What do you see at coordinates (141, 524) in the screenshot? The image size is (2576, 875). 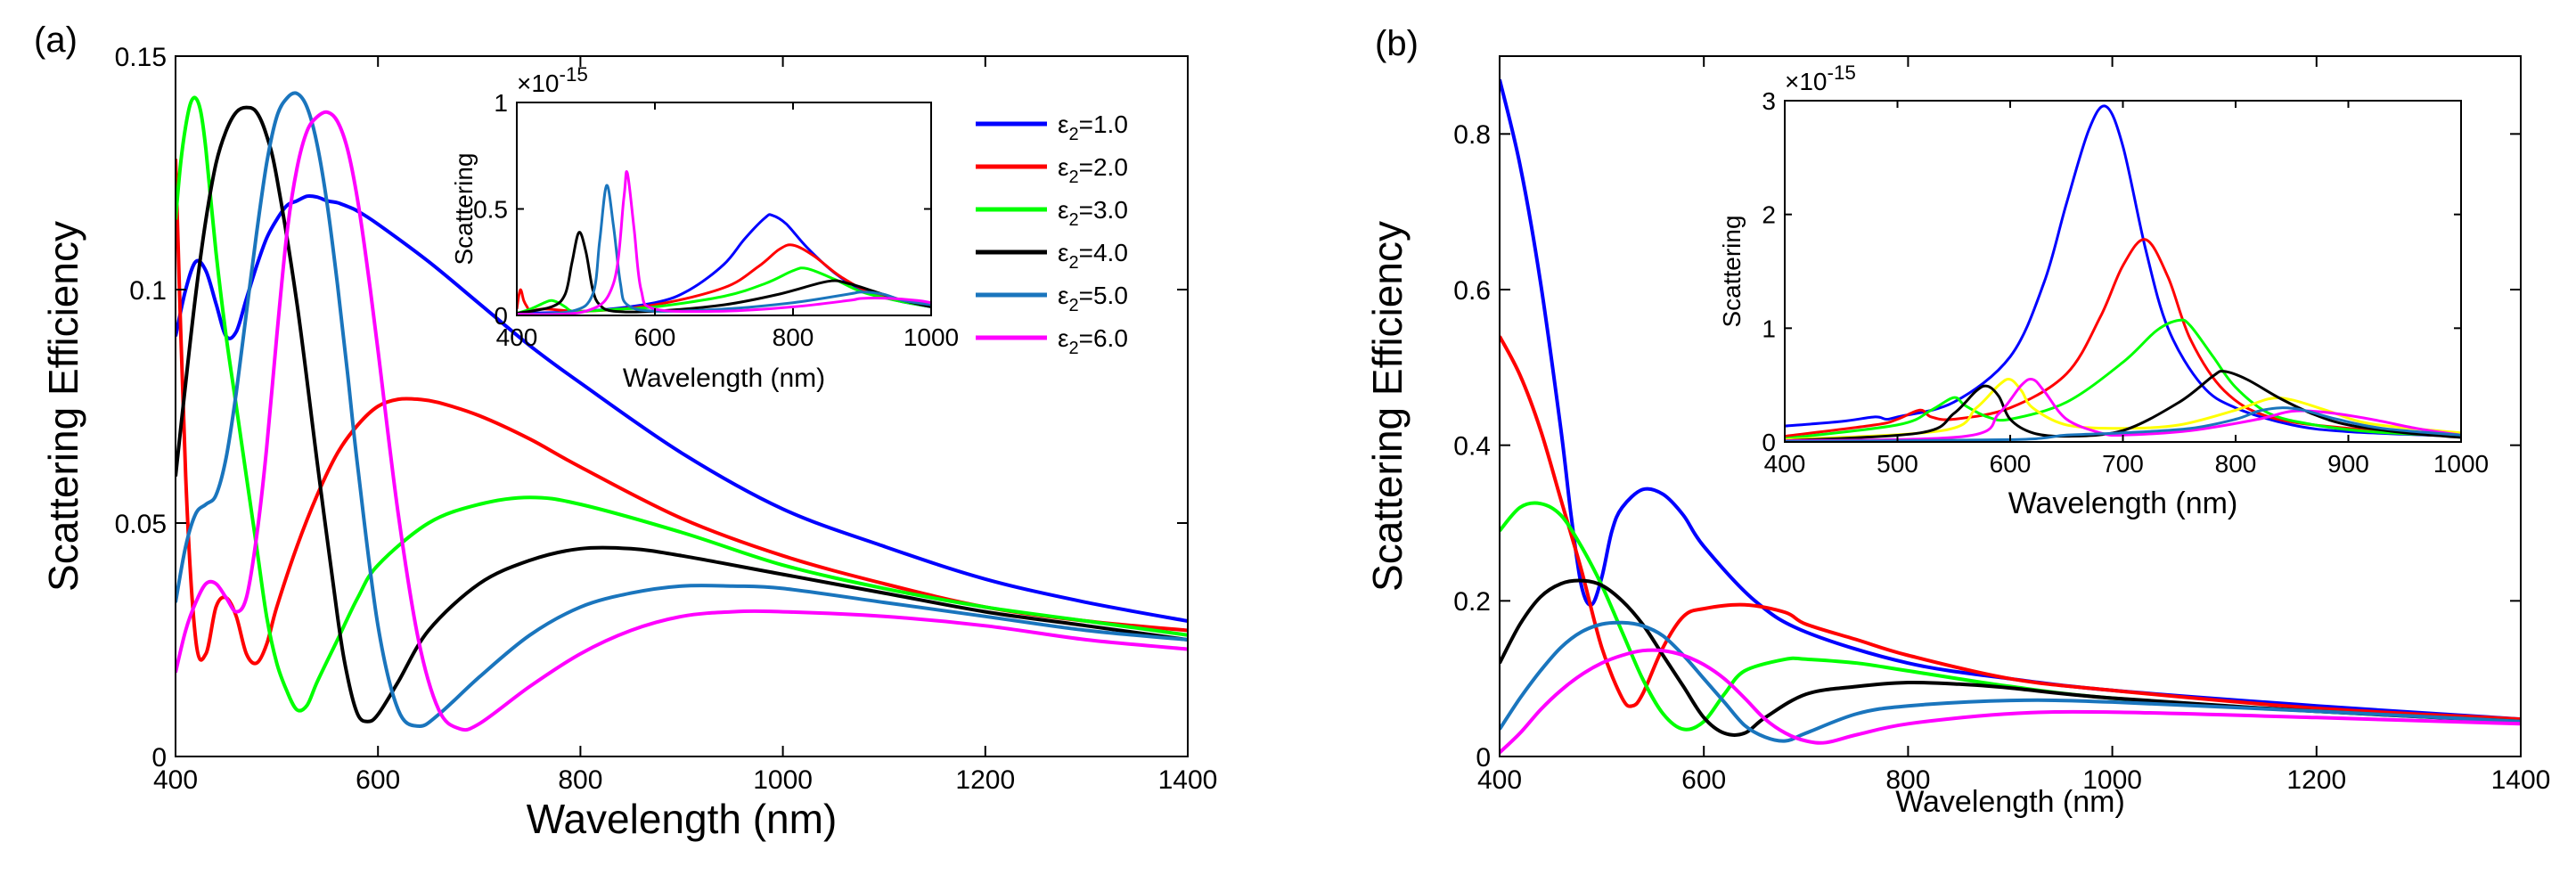 I see `y-tick-label-a_main-1: 0.05` at bounding box center [141, 524].